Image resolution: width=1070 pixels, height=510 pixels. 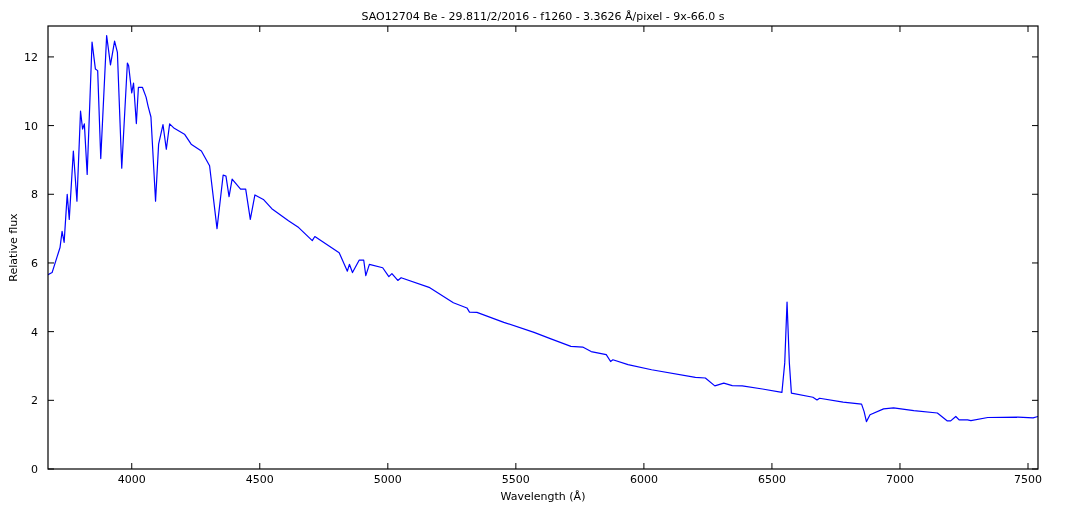 I want to click on x-tick-label: 6000, so click(x=643, y=479).